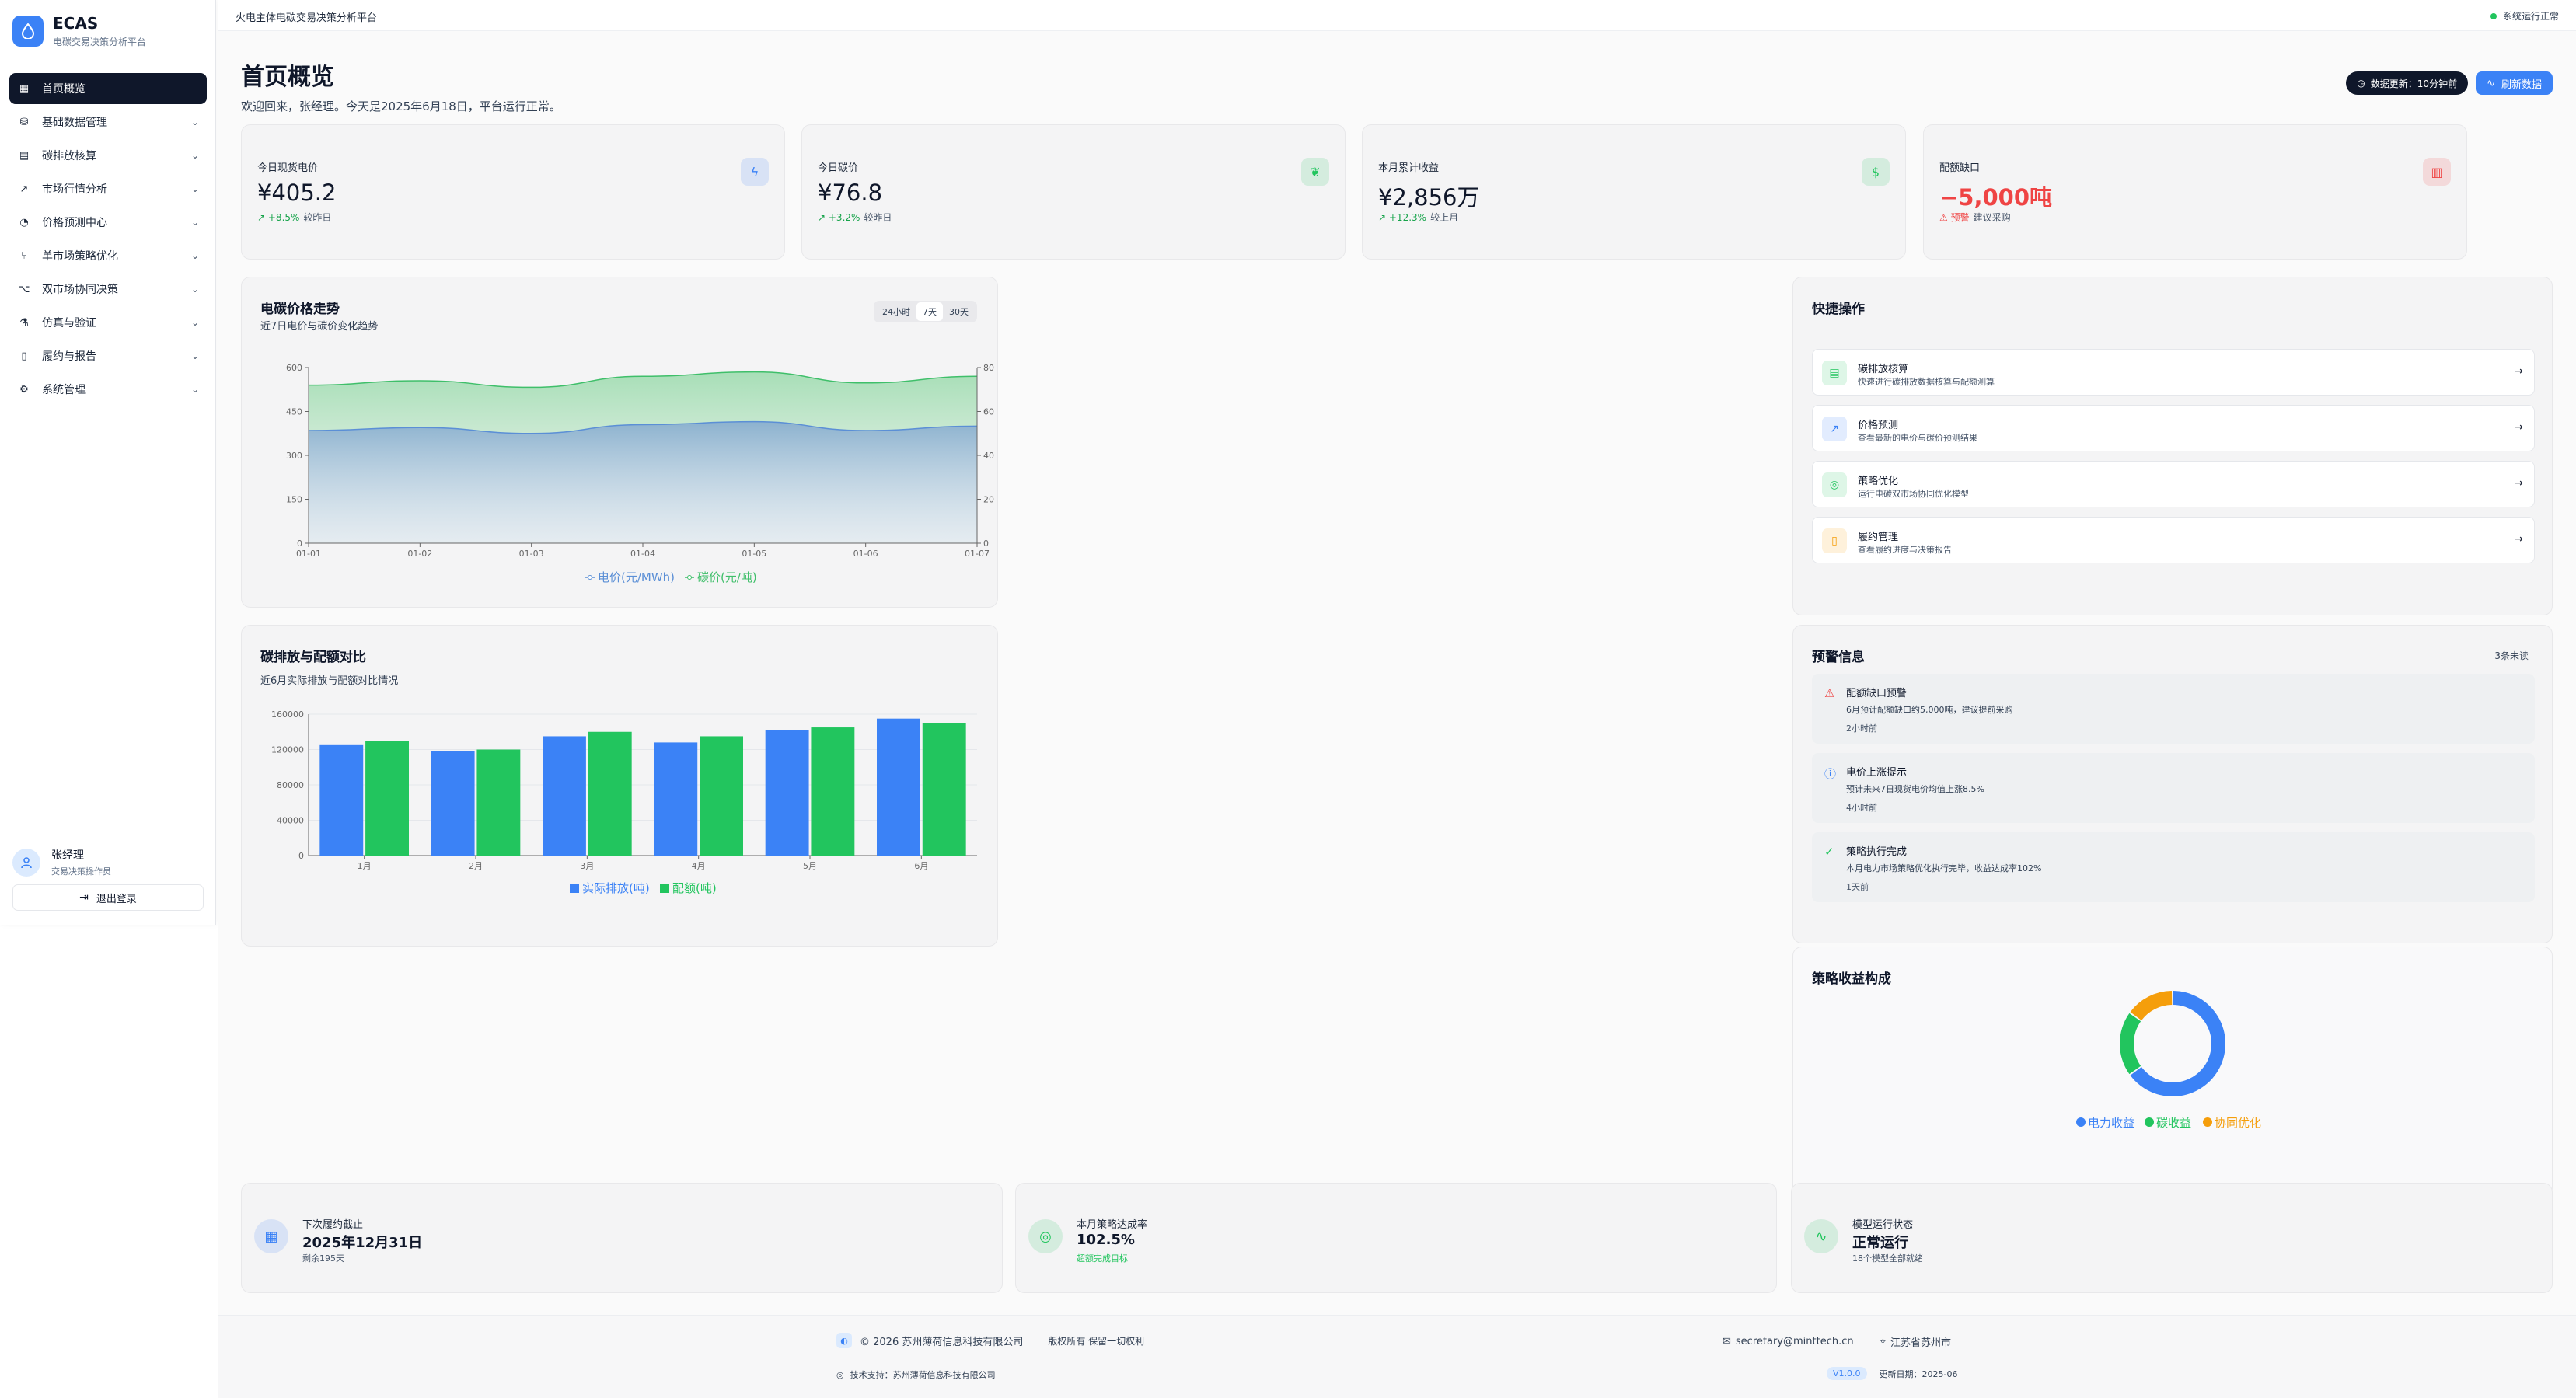 This screenshot has height=1398, width=2576. I want to click on page-title: 首页概览, so click(288, 77).